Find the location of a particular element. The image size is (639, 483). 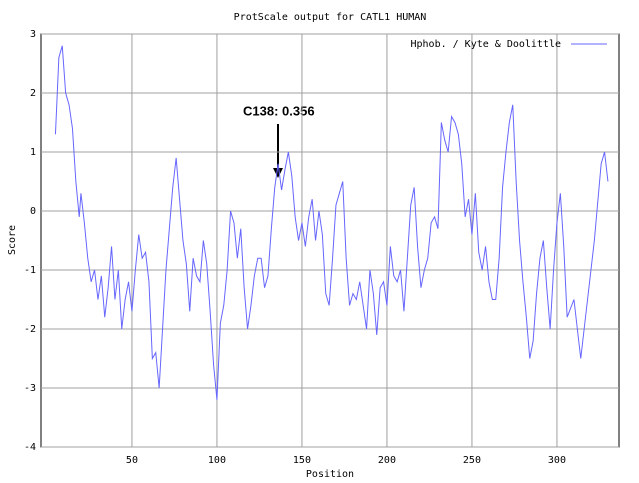

y-tick-label: 2 is located at coordinates (33, 93).